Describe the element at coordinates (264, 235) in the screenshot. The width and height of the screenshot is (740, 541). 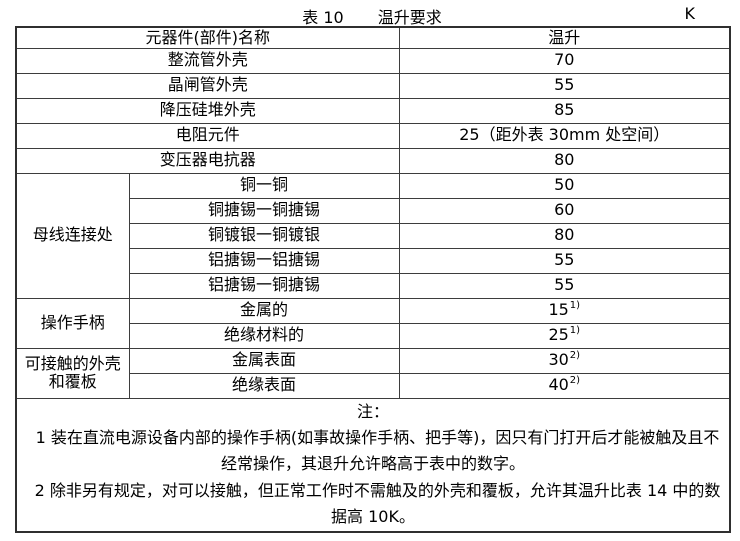
I see `component-name: 铜镀银一铜镀银` at that location.